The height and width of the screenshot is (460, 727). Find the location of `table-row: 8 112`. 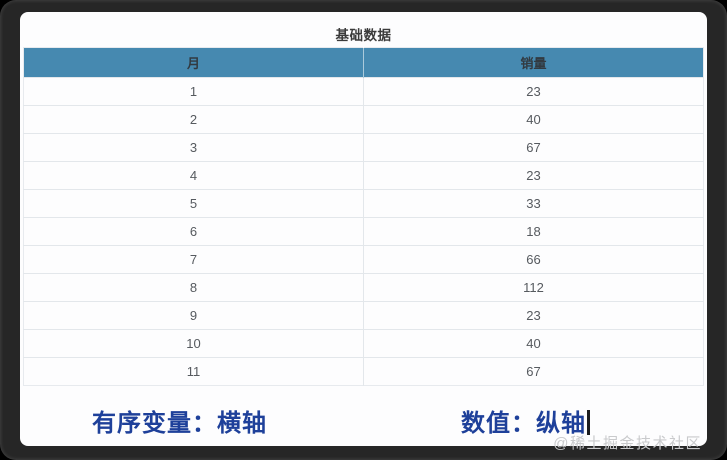

table-row: 8 112 is located at coordinates (363, 287).